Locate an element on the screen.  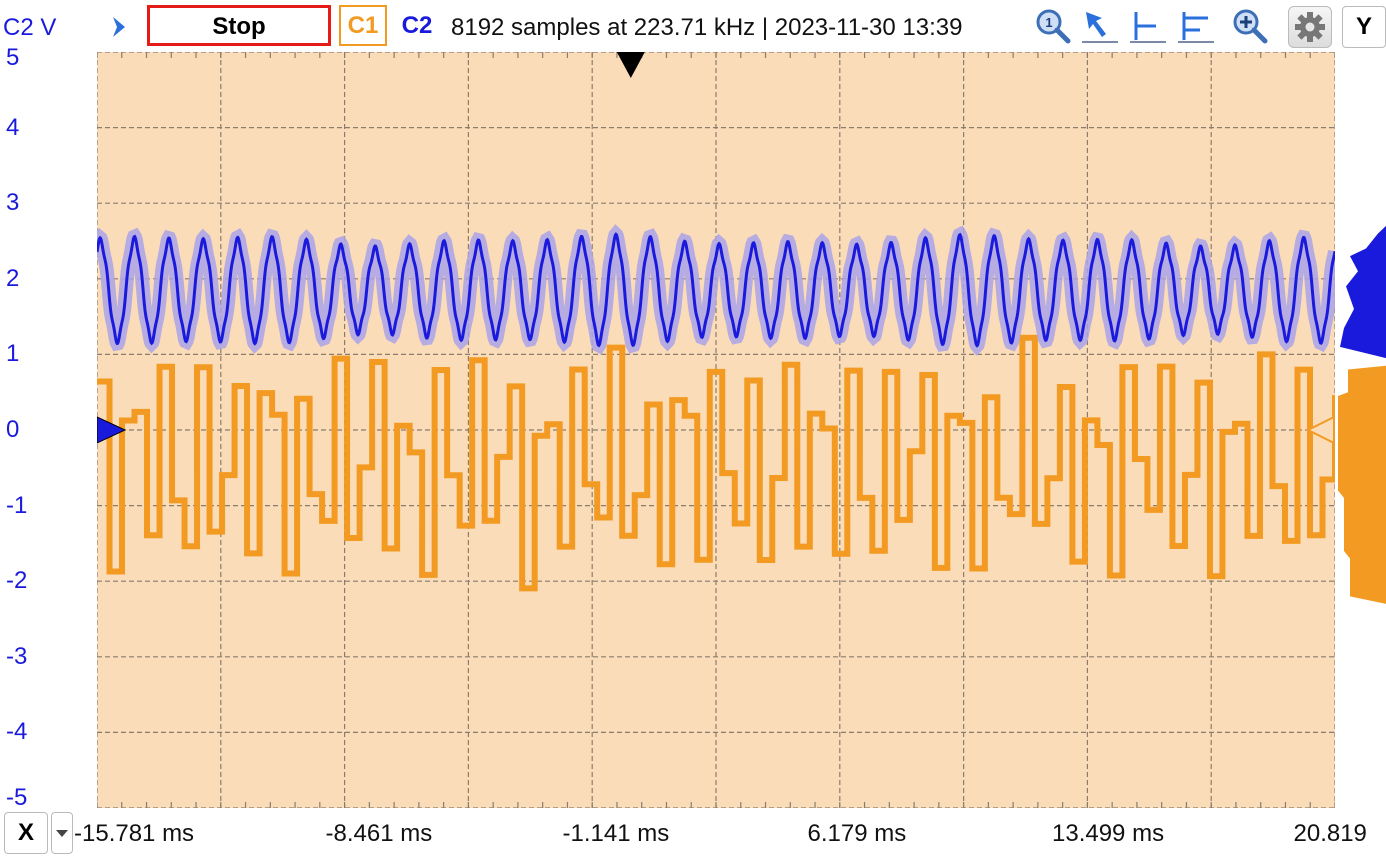
x-tick-label: -15.781 ms is located at coordinates (134, 833).